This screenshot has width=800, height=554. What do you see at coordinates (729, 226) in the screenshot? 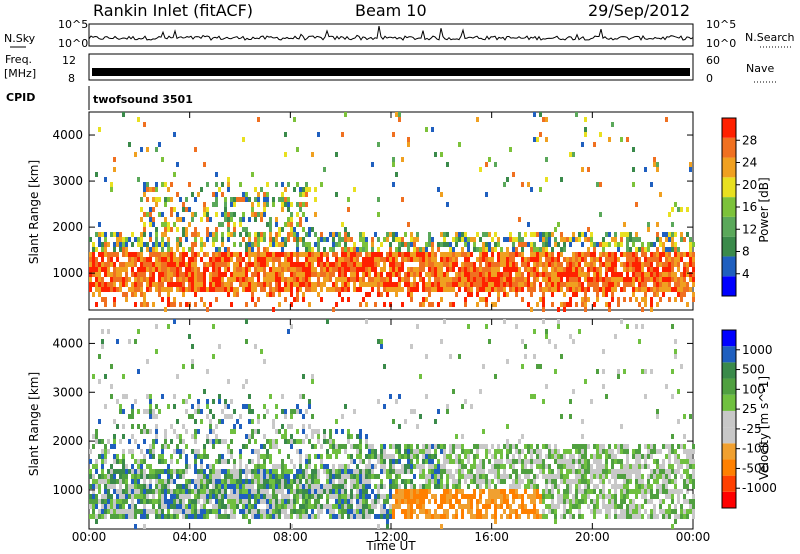
I see `colorbar-segment` at bounding box center [729, 226].